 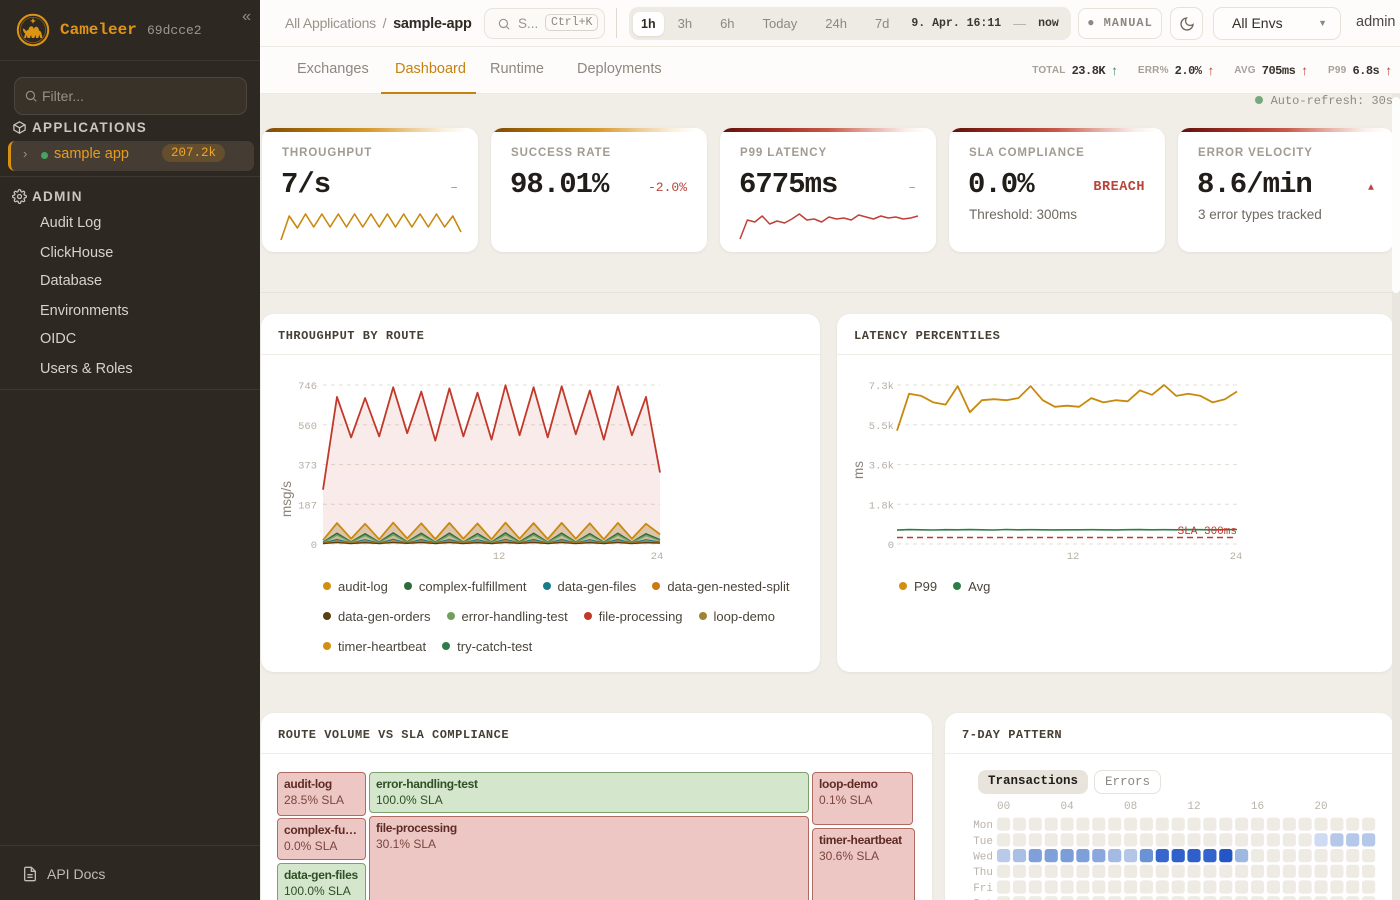 What do you see at coordinates (1003, 807) in the screenshot?
I see `svg-text: 00` at bounding box center [1003, 807].